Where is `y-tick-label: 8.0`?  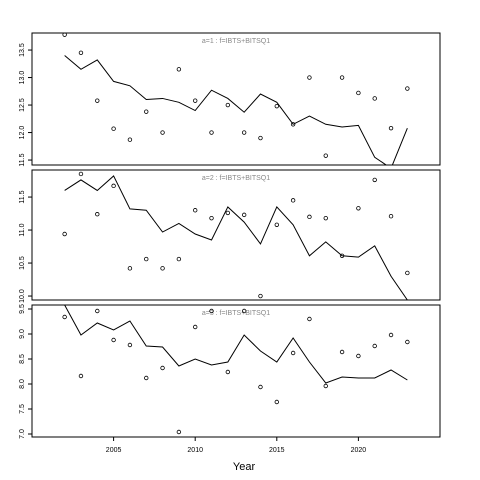
y-tick-label: 8.0 is located at coordinates (22, 384).